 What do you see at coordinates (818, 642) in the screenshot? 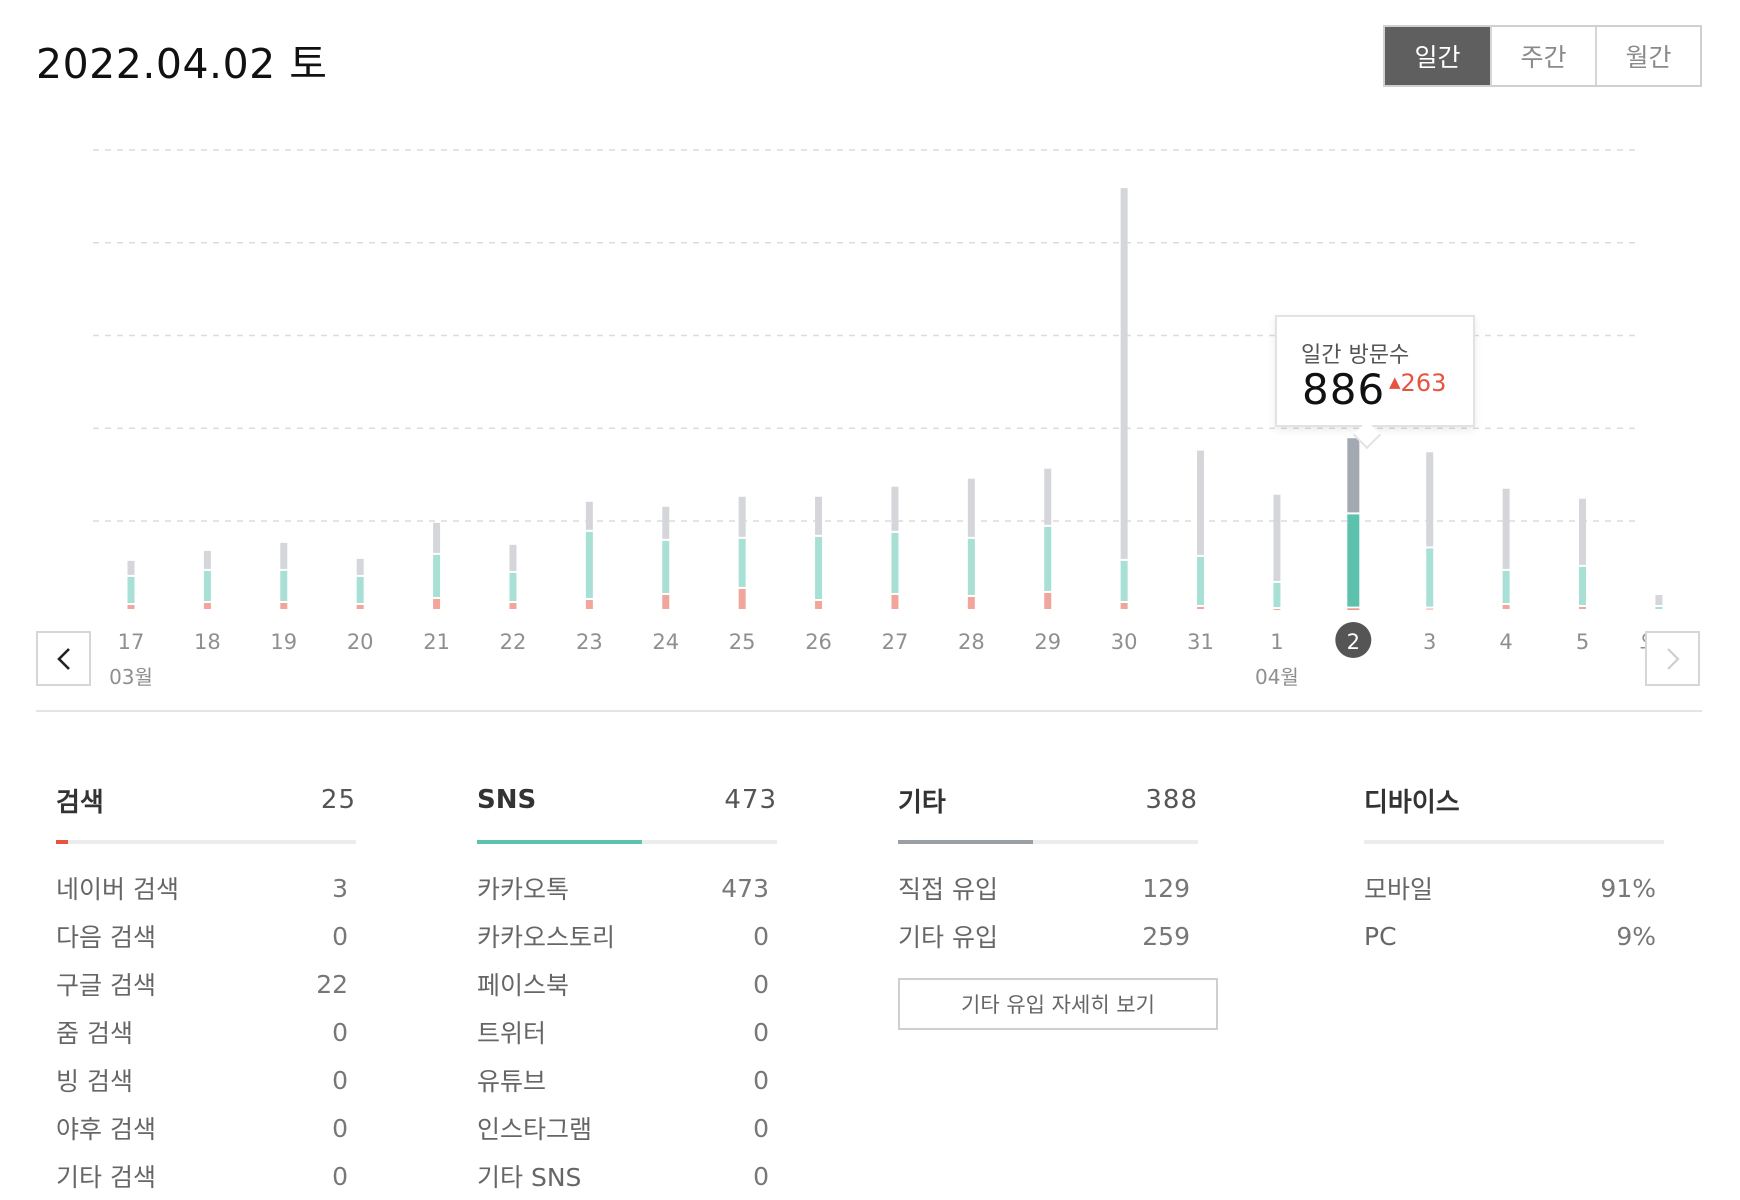
I see `x-tick-label: 26` at bounding box center [818, 642].